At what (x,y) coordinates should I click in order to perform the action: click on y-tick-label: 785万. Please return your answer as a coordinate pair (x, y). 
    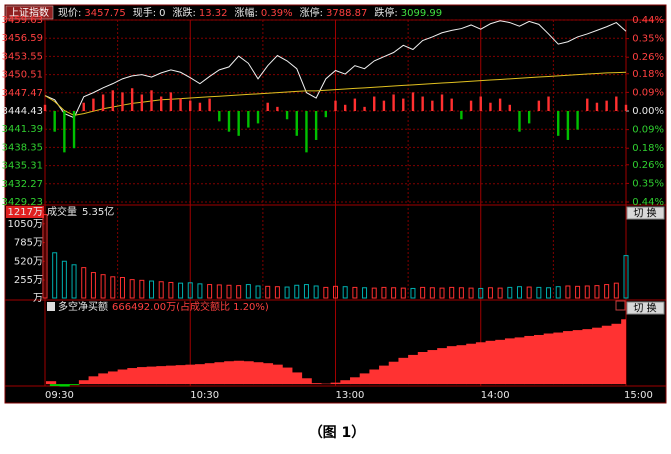
    Looking at the image, I should click on (28, 243).